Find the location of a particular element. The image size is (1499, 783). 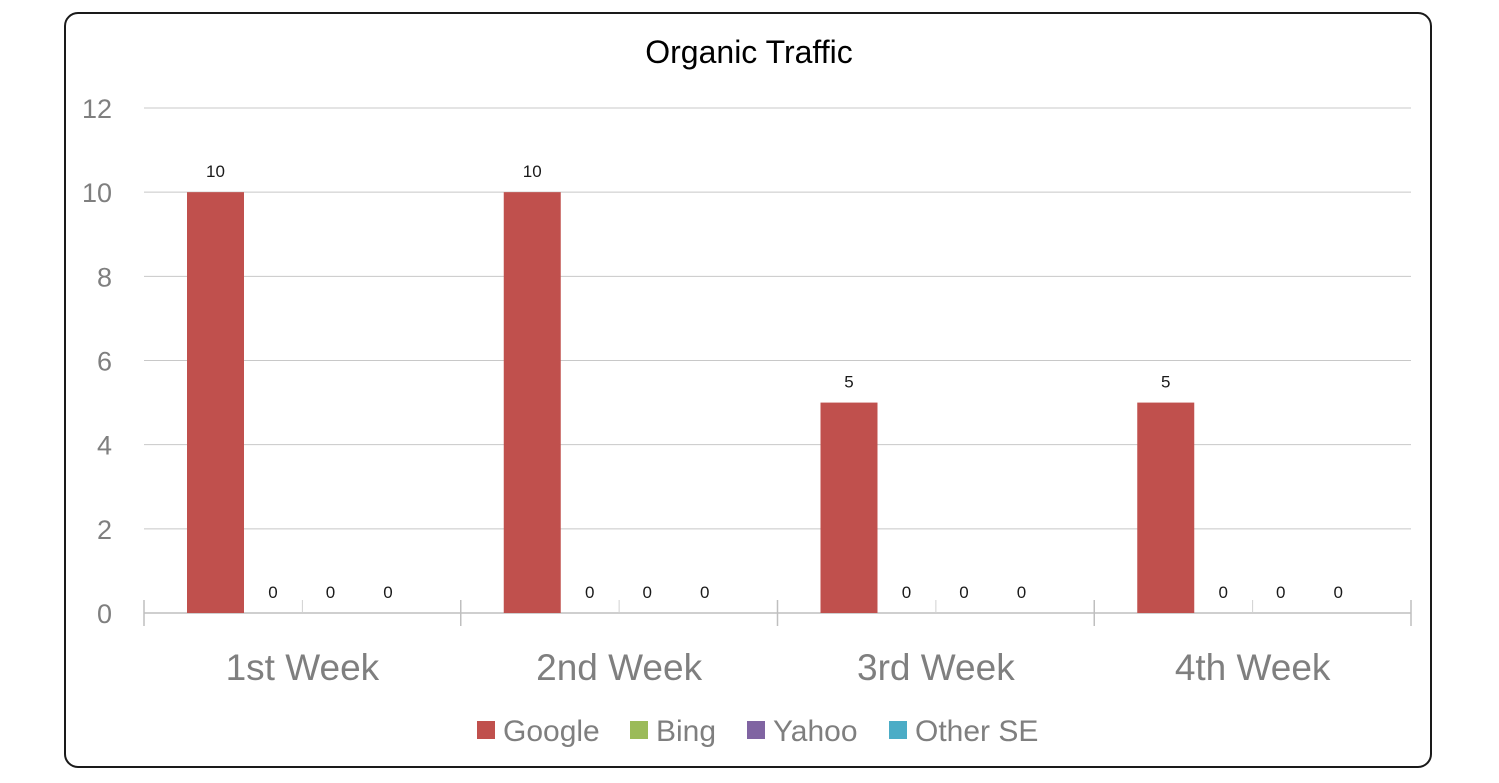

y-tick-label: 8 is located at coordinates (104, 277).